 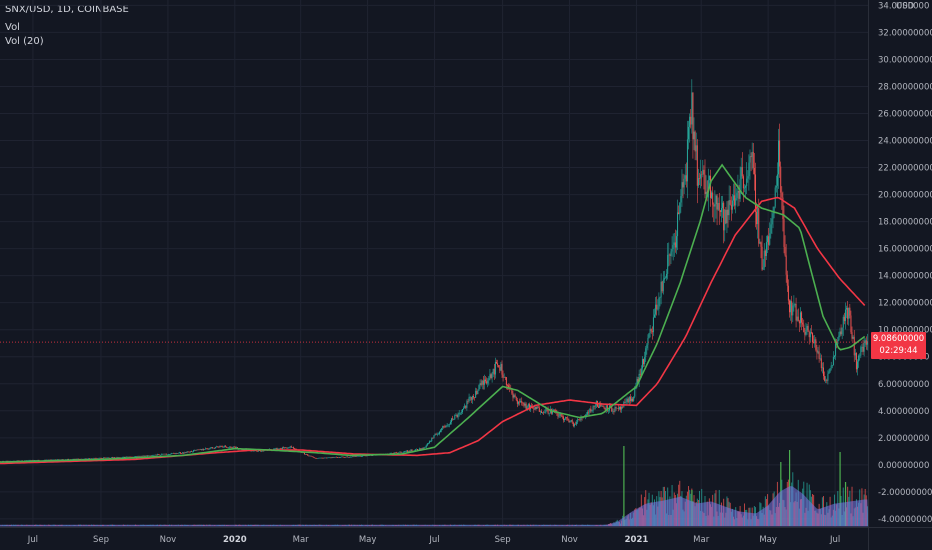 What do you see at coordinates (905, 142) in the screenshot?
I see `price-tick-label: 24.00000000` at bounding box center [905, 142].